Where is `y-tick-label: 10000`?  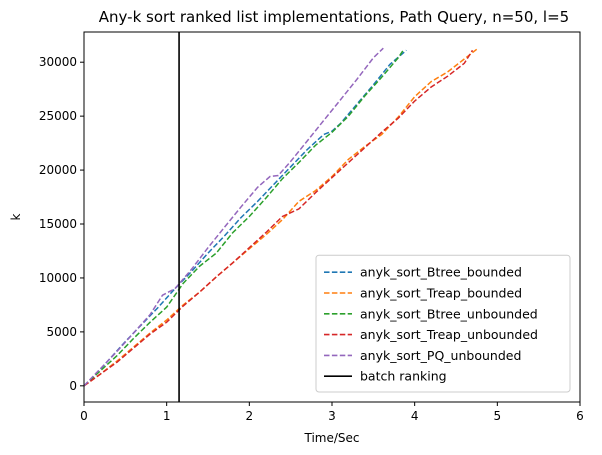 y-tick-label: 10000 is located at coordinates (58, 278).